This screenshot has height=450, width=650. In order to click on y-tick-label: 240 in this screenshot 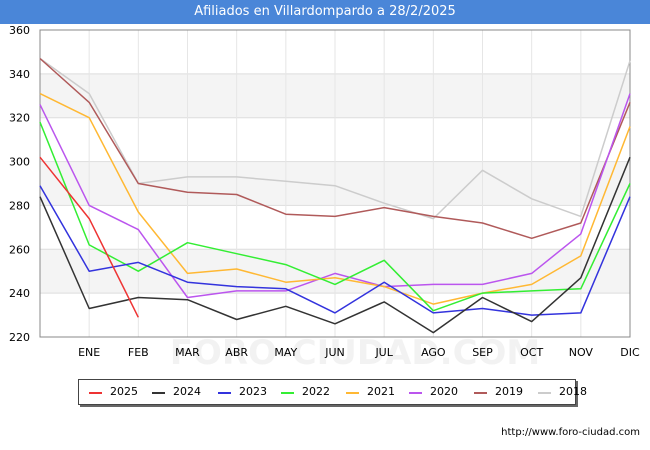, I will do `click(19, 293)`.